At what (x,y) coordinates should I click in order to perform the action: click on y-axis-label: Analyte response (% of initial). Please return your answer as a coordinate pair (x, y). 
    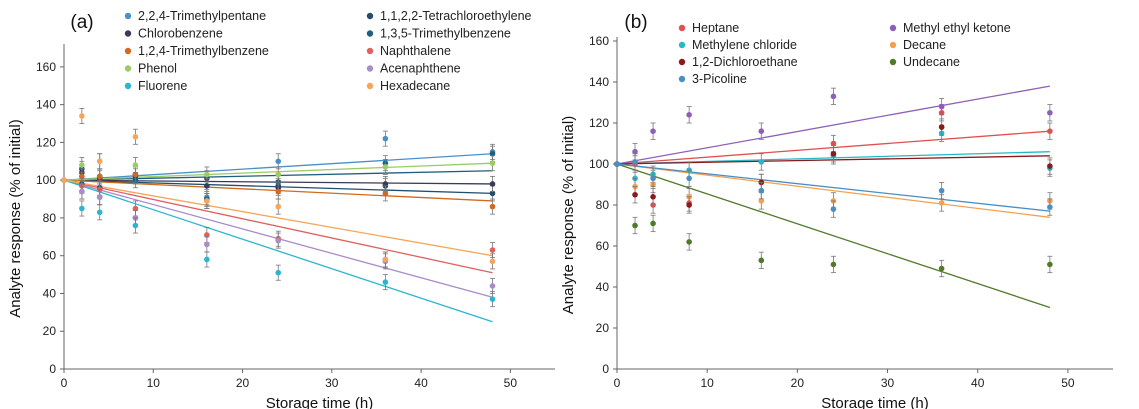
    Looking at the image, I should click on (15, 218).